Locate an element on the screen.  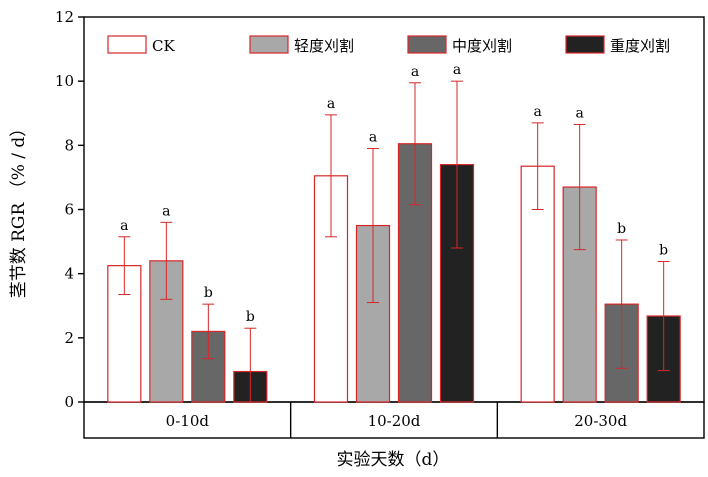
legend-label: 中度刈割 is located at coordinates (482, 46).